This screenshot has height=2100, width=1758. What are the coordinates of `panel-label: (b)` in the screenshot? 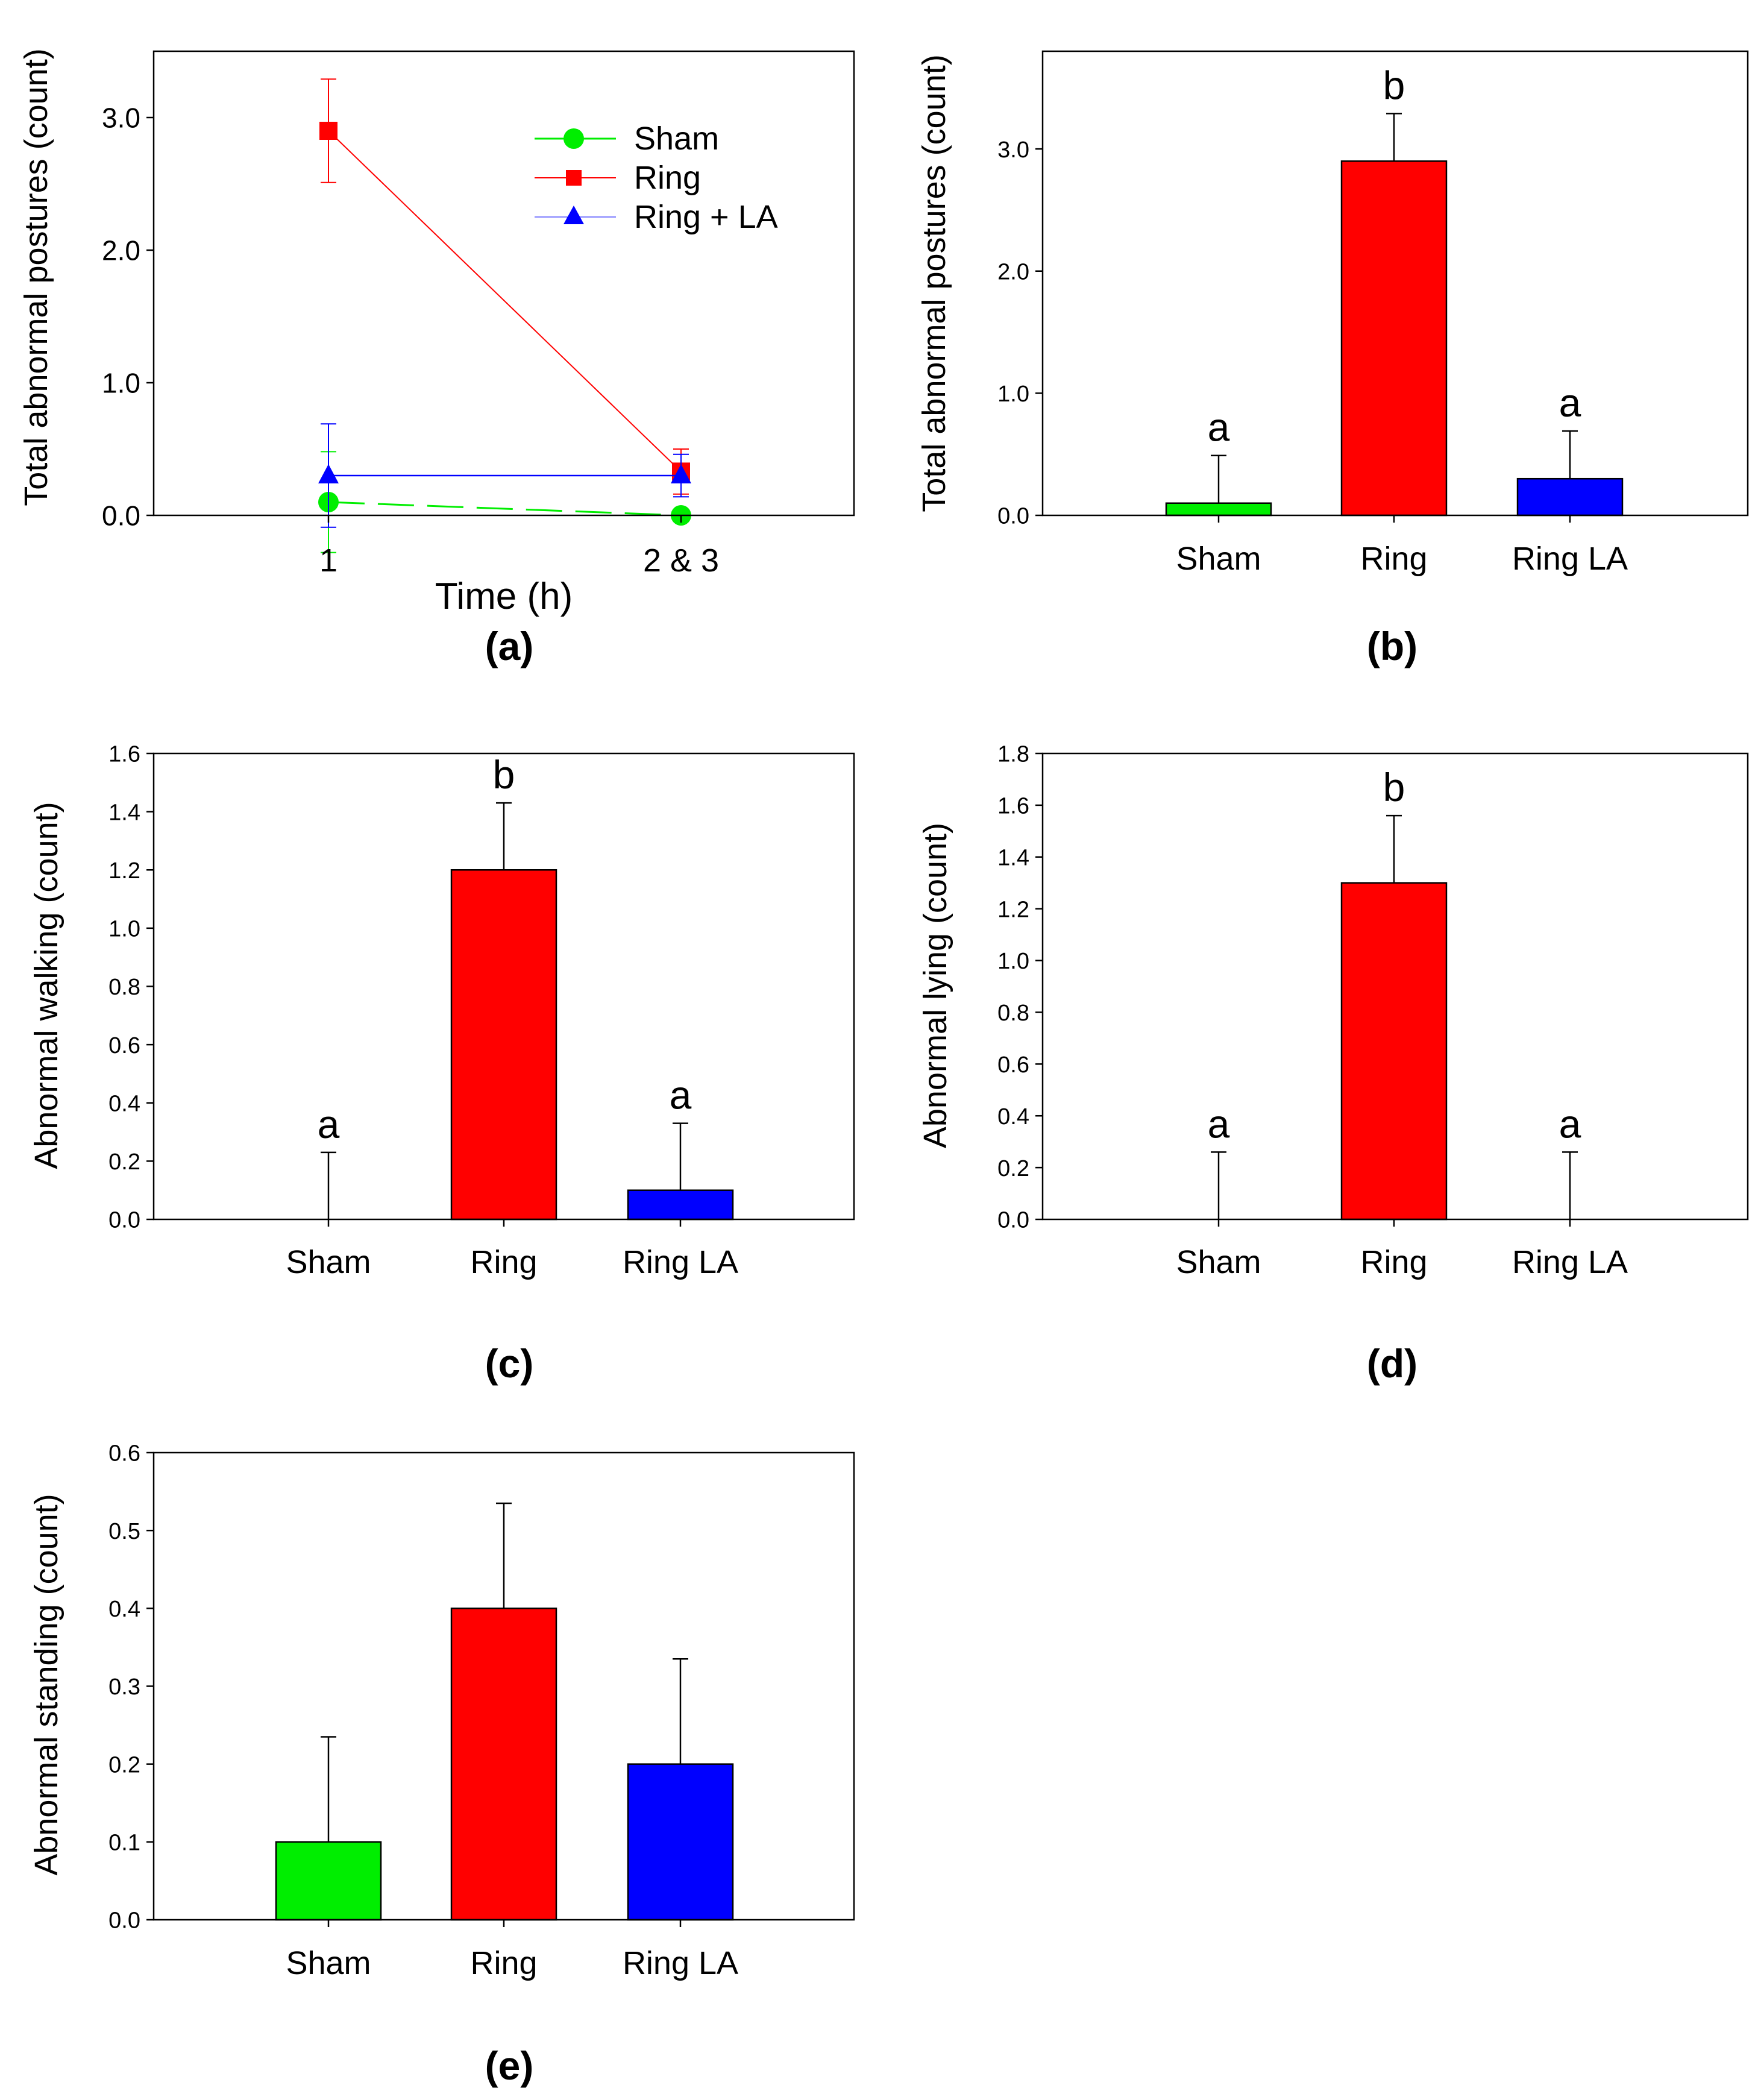 It's located at (1392, 646).